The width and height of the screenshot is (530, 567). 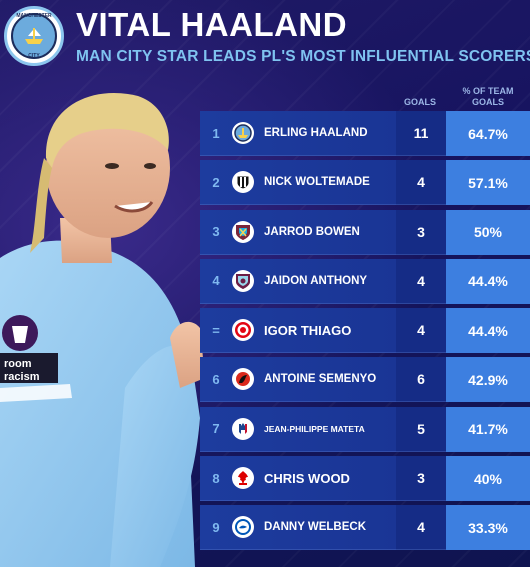 I want to click on goals-value: 11, so click(x=421, y=133).